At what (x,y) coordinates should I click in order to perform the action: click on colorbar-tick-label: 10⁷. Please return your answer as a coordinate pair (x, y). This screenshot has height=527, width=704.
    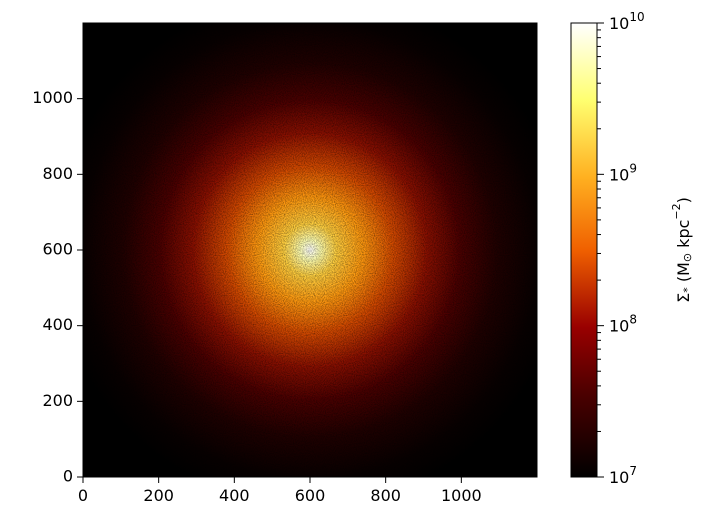
    Looking at the image, I should click on (623, 475).